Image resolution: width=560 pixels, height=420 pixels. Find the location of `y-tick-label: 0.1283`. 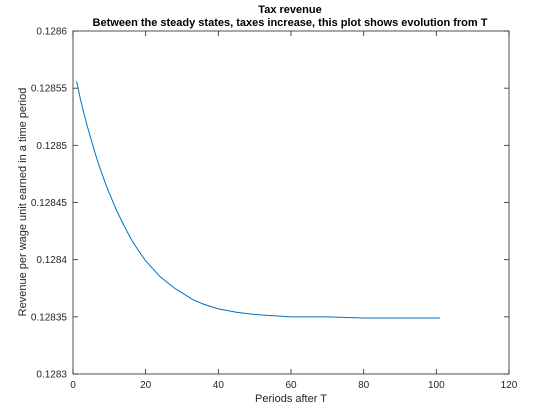

y-tick-label: 0.1283 is located at coordinates (51, 375).